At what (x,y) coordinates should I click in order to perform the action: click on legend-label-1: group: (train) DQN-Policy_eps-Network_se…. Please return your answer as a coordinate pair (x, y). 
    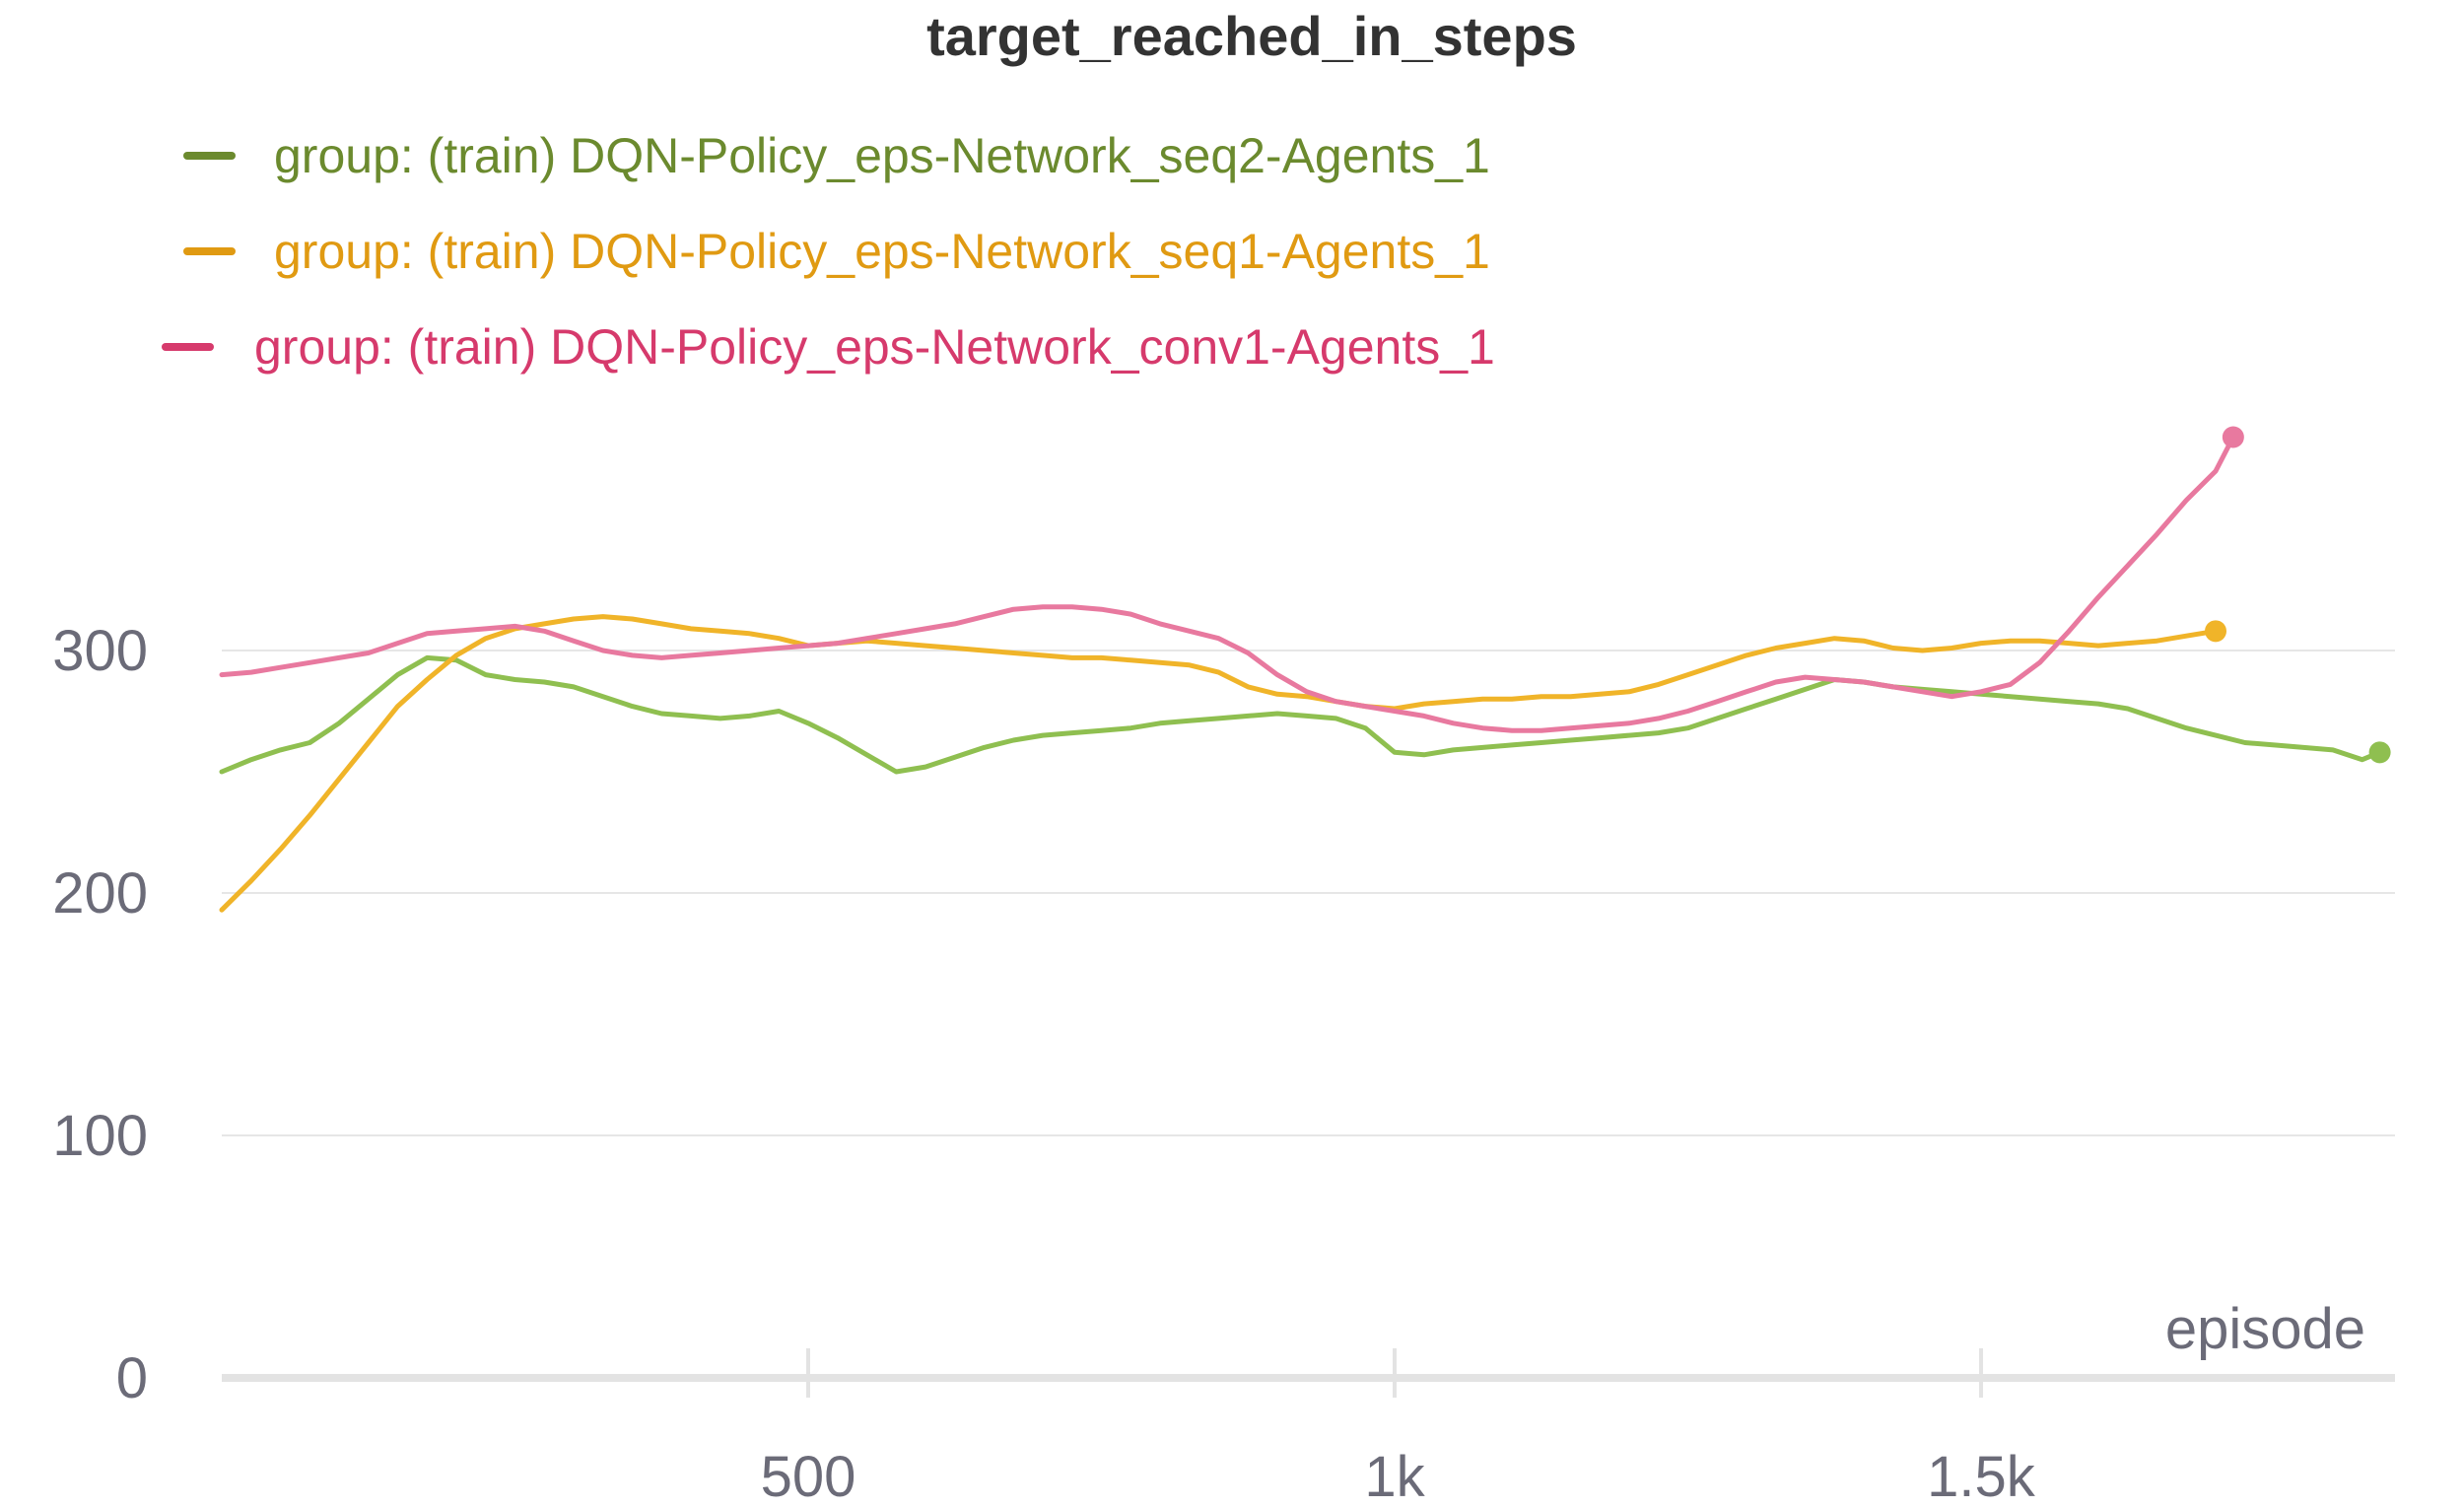
    Looking at the image, I should click on (882, 252).